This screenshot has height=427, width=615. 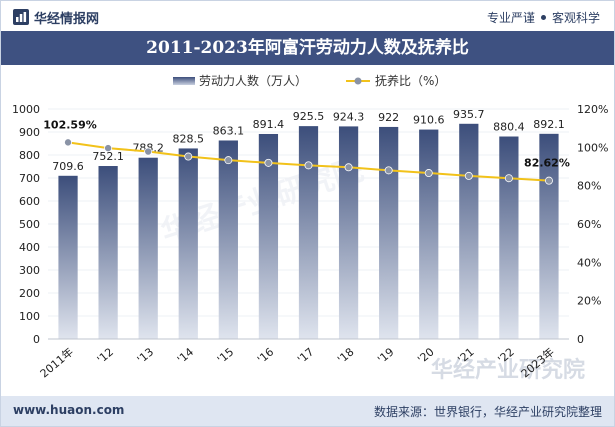 I want to click on bar-value-label: 922, so click(x=388, y=117).